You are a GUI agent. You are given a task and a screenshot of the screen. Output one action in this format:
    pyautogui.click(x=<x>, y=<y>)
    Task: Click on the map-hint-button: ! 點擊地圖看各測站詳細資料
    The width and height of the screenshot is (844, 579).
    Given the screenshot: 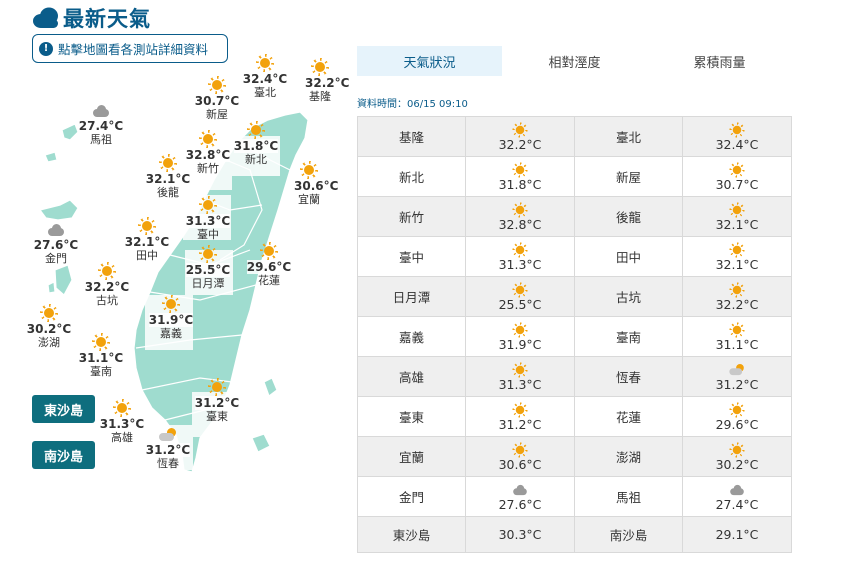 What is the action you would take?
    pyautogui.click(x=130, y=48)
    